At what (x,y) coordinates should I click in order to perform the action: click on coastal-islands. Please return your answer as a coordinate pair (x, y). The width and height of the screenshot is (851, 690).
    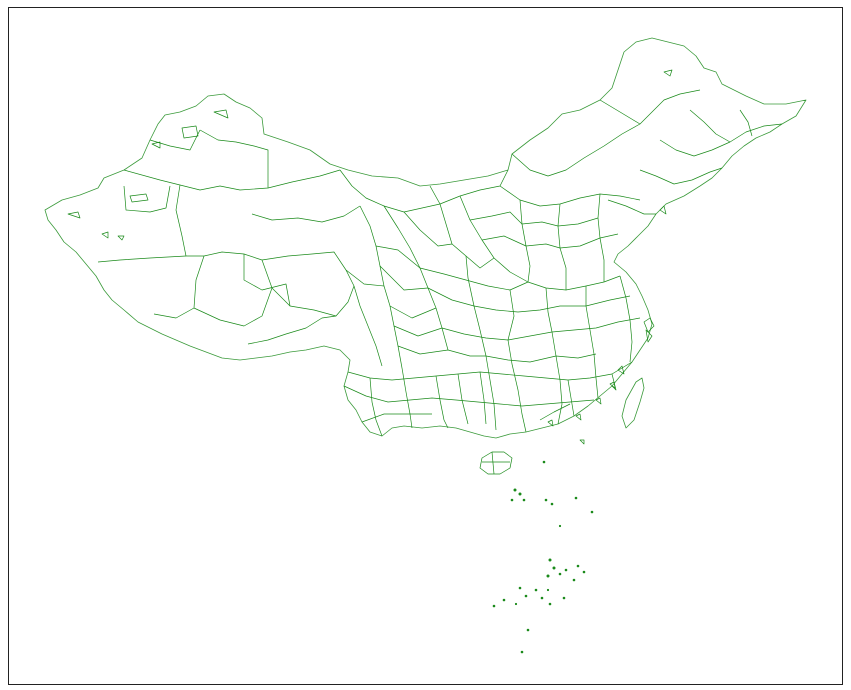
    Looking at the image, I should click on (607, 325).